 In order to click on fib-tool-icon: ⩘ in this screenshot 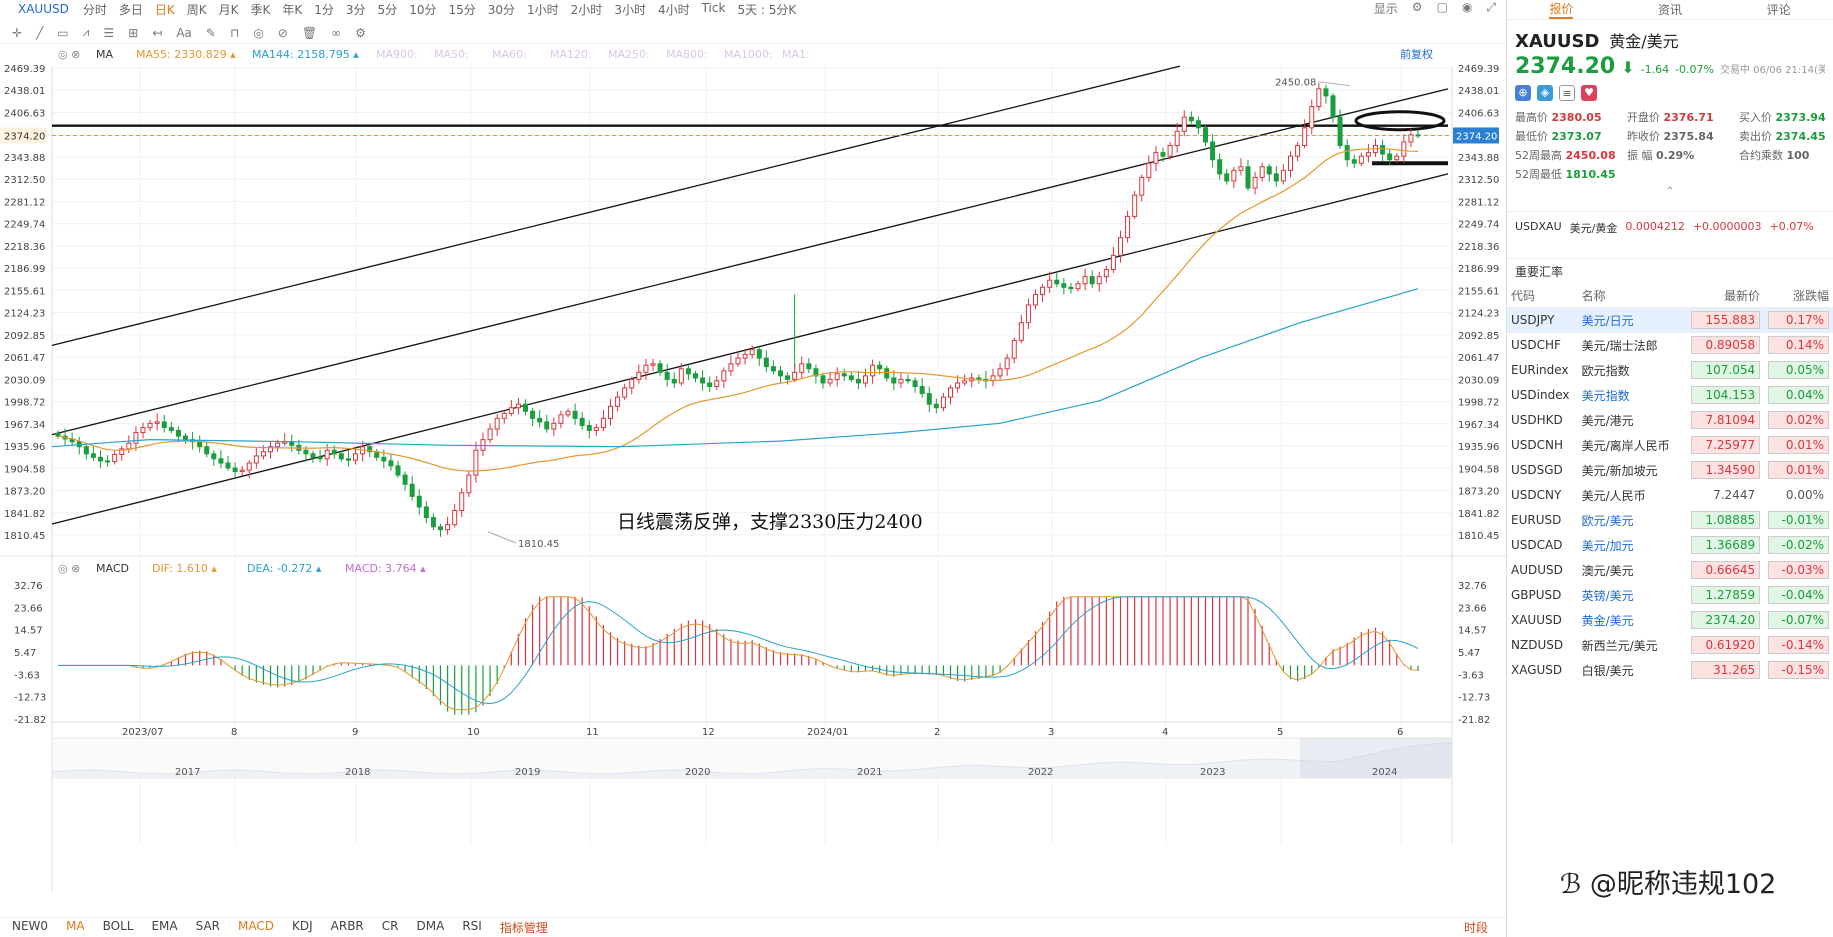, I will do `click(86, 32)`.